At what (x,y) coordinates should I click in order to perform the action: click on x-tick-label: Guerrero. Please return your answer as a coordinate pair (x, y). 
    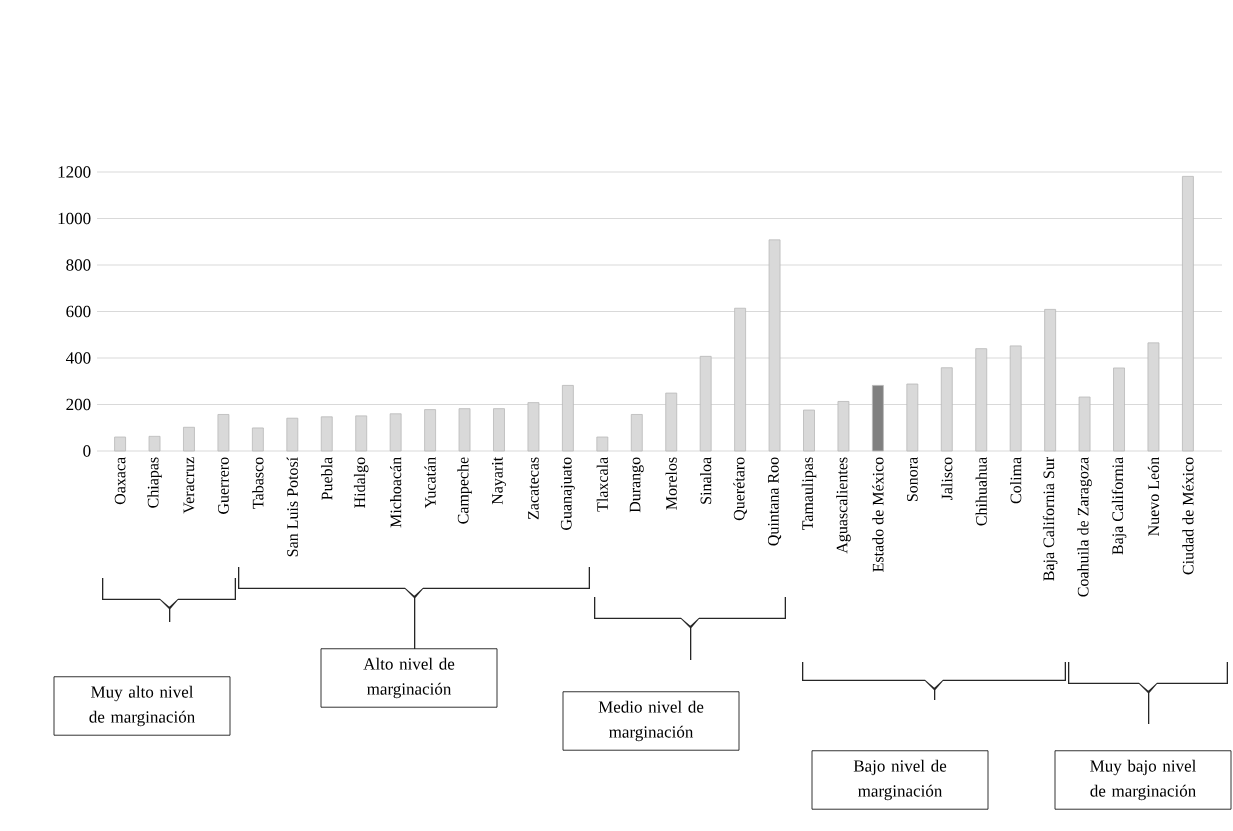
    Looking at the image, I should click on (223, 485).